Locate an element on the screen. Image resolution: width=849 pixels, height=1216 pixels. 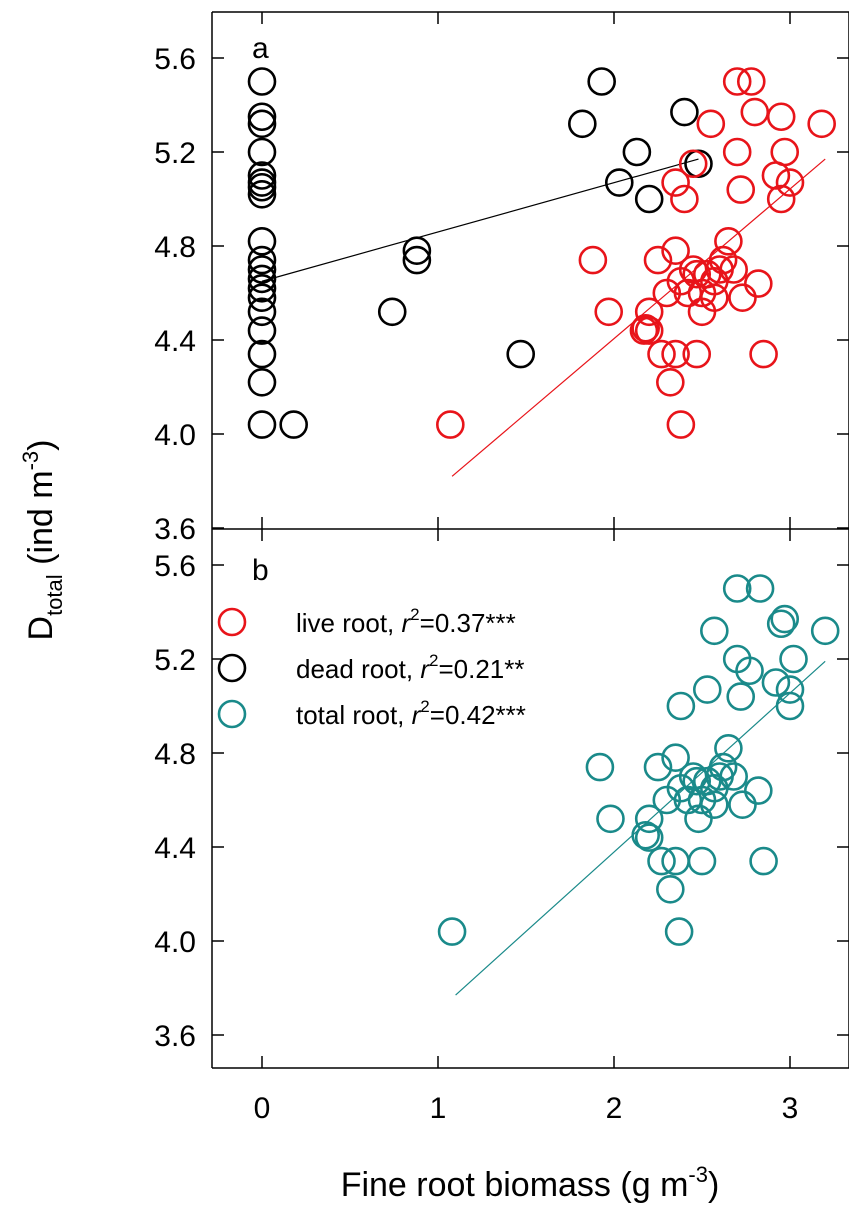
x-axis-unit: (g m is located at coordinates (654, 1185).